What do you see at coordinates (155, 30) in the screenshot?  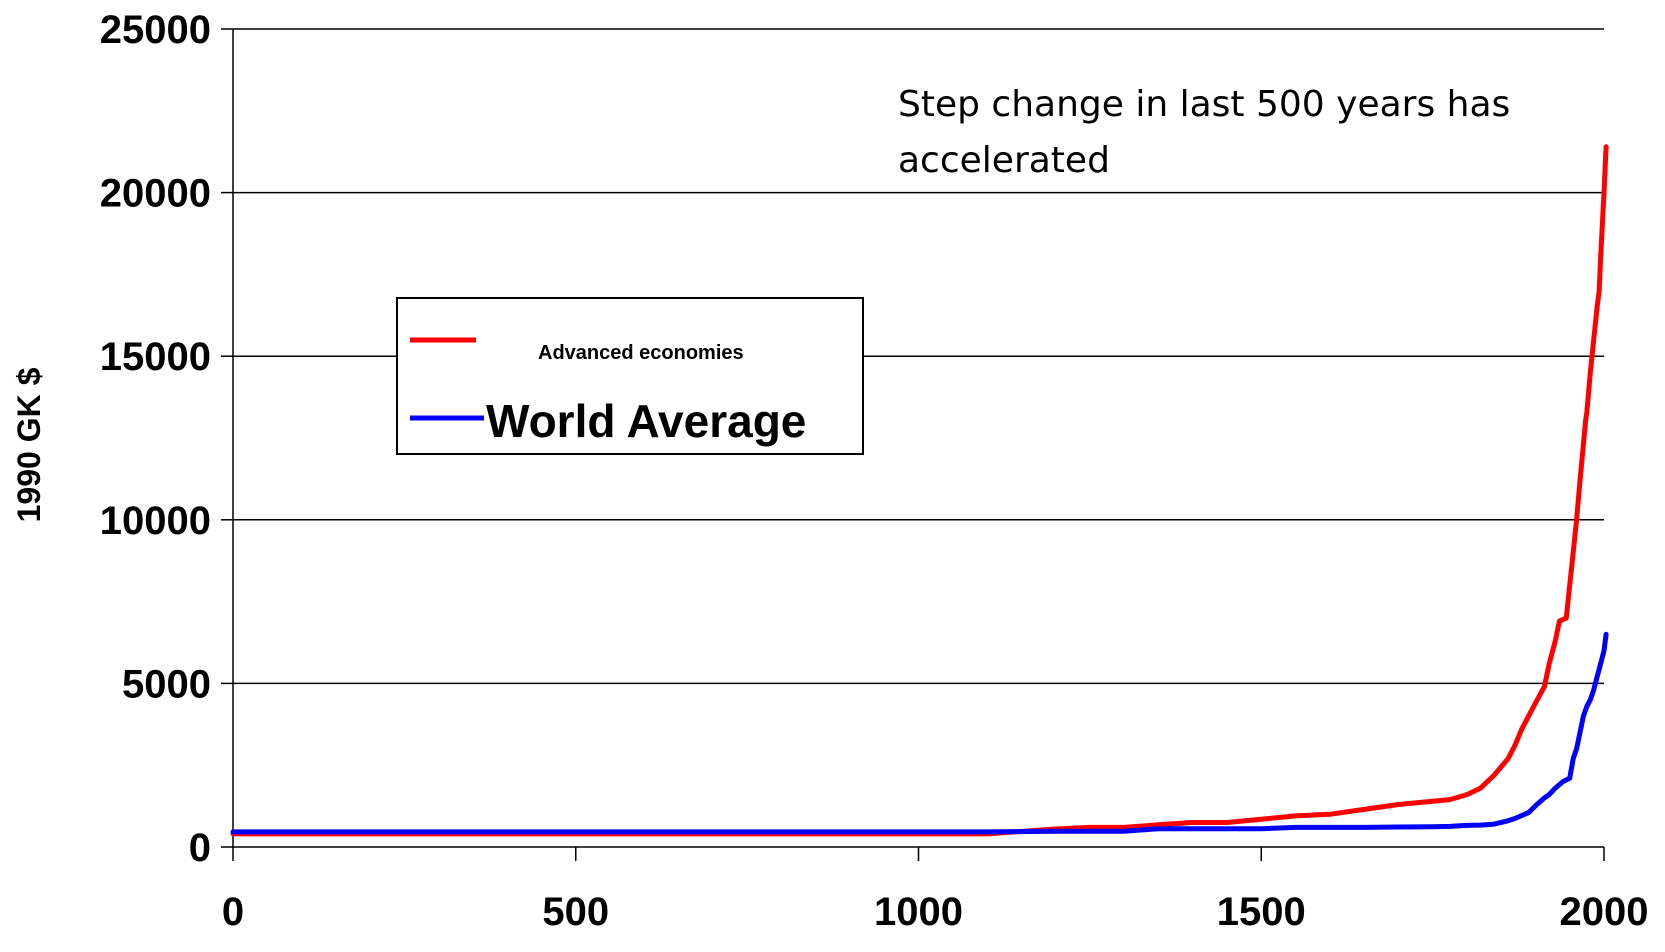 I see `y-tick-label-25000: 25000` at bounding box center [155, 30].